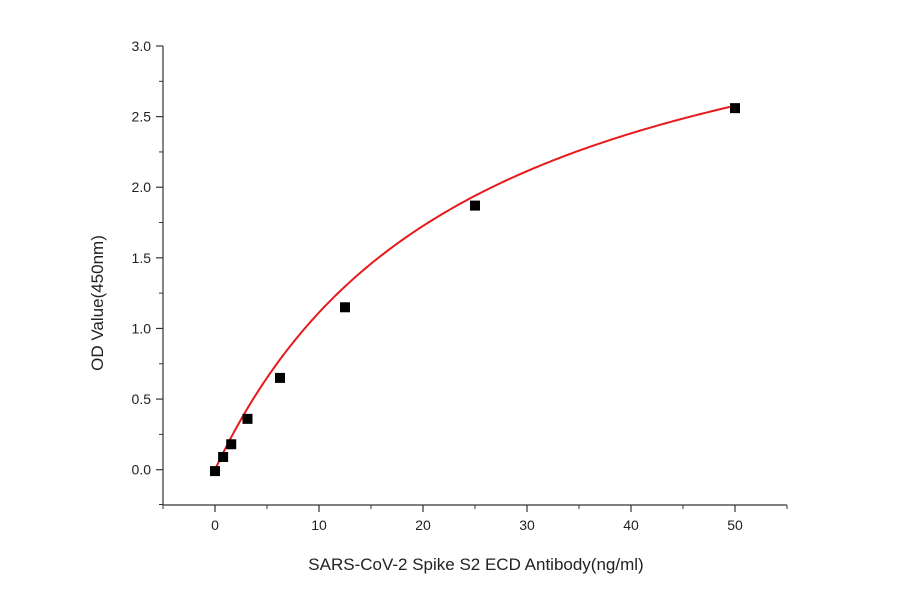 This screenshot has height=594, width=900. What do you see at coordinates (475, 518) in the screenshot?
I see `x-axis: 0 10 20 30 40 50` at bounding box center [475, 518].